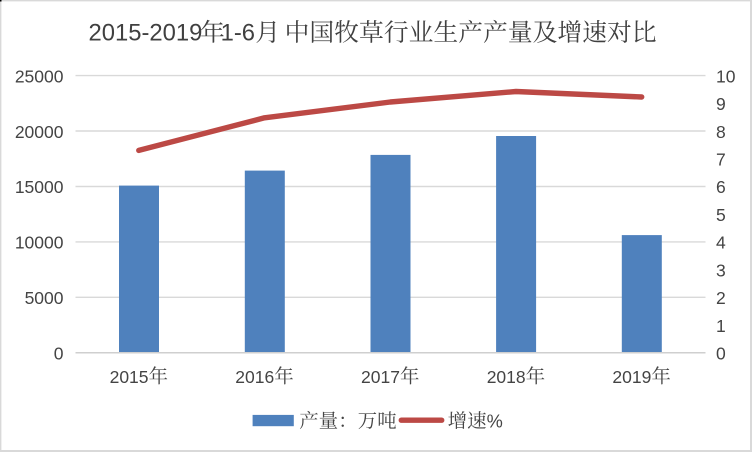  What do you see at coordinates (721, 270) in the screenshot?
I see `svg-text: 3` at bounding box center [721, 270].